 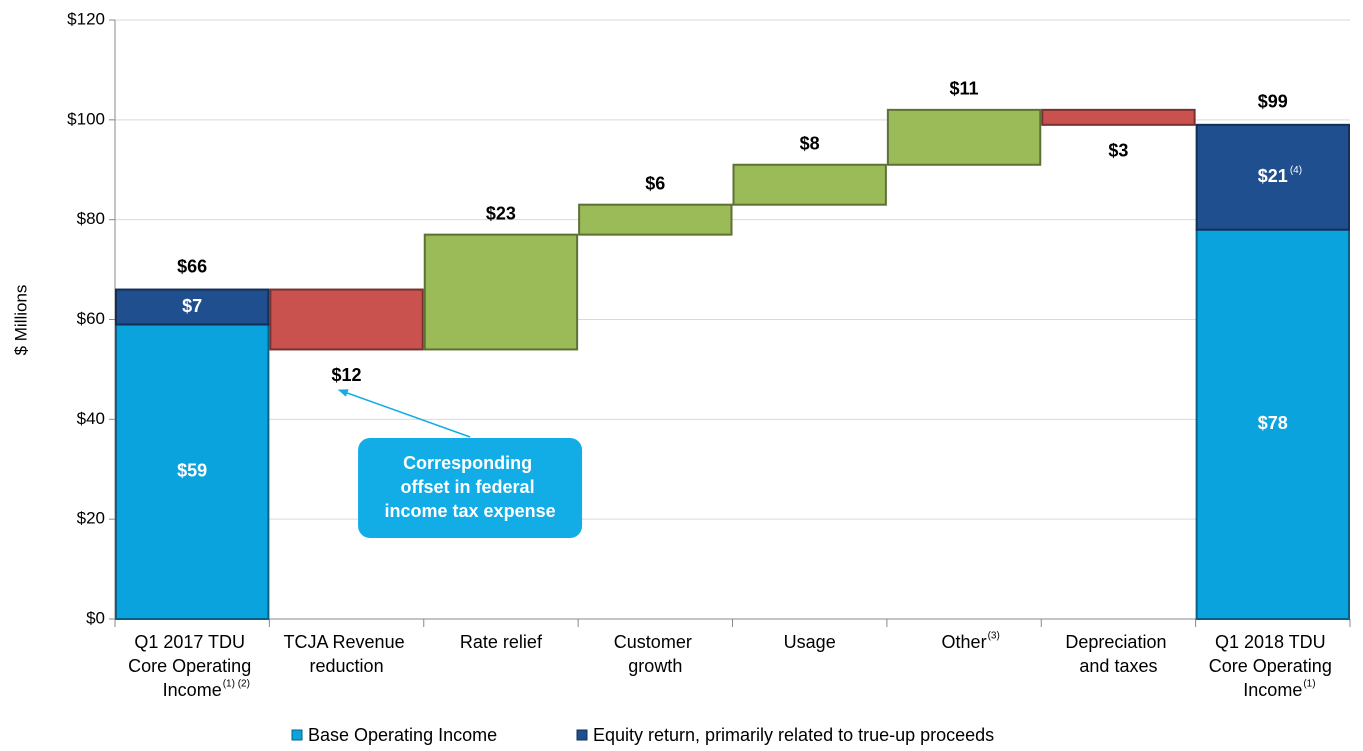 What do you see at coordinates (1273, 102) in the screenshot?
I see `total-label: $99` at bounding box center [1273, 102].